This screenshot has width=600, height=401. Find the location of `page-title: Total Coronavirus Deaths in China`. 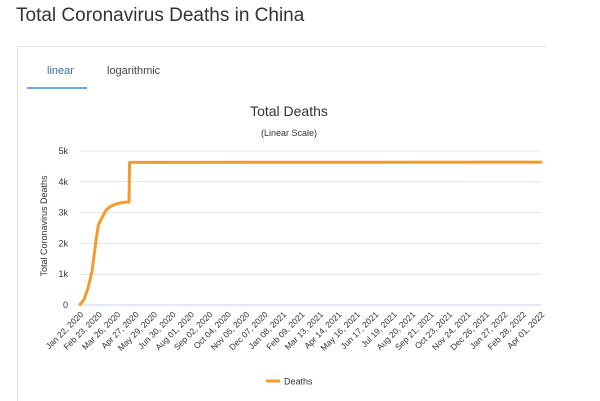

page-title: Total Coronavirus Deaths in China is located at coordinates (160, 15).